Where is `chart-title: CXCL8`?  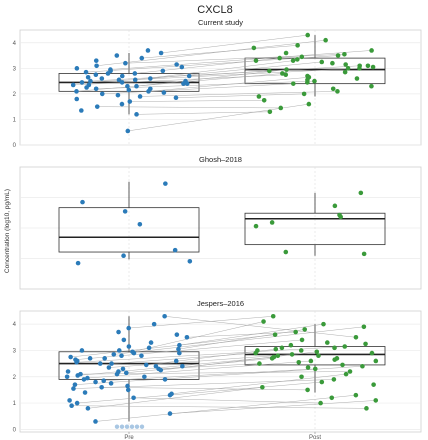 chart-title: CXCL8 is located at coordinates (214, 10).